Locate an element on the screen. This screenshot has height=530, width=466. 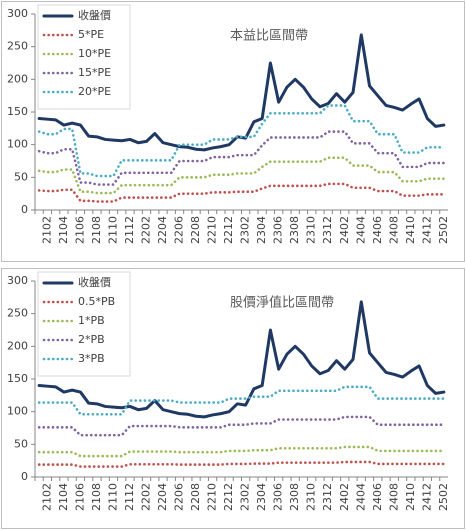
legend-label: 2*PB is located at coordinates (91, 339).